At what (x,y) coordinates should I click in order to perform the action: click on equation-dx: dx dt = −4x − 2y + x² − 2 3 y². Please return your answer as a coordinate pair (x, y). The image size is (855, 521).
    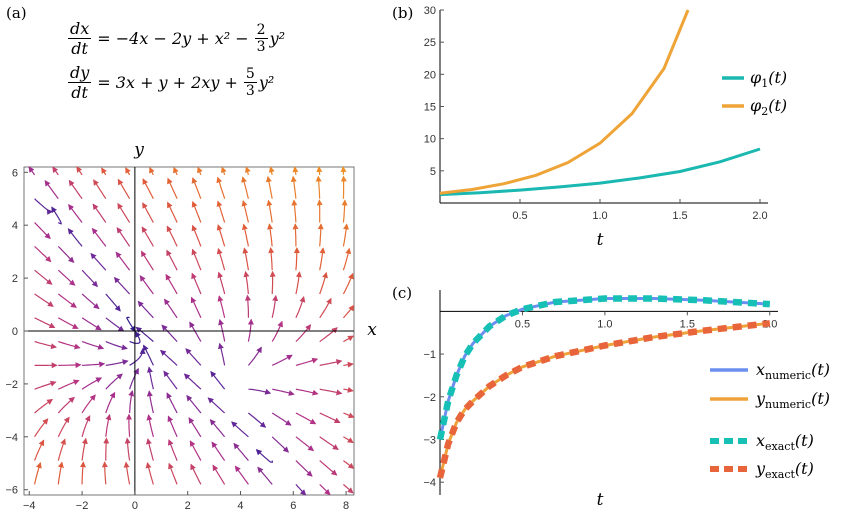
    Looking at the image, I should click on (176, 38).